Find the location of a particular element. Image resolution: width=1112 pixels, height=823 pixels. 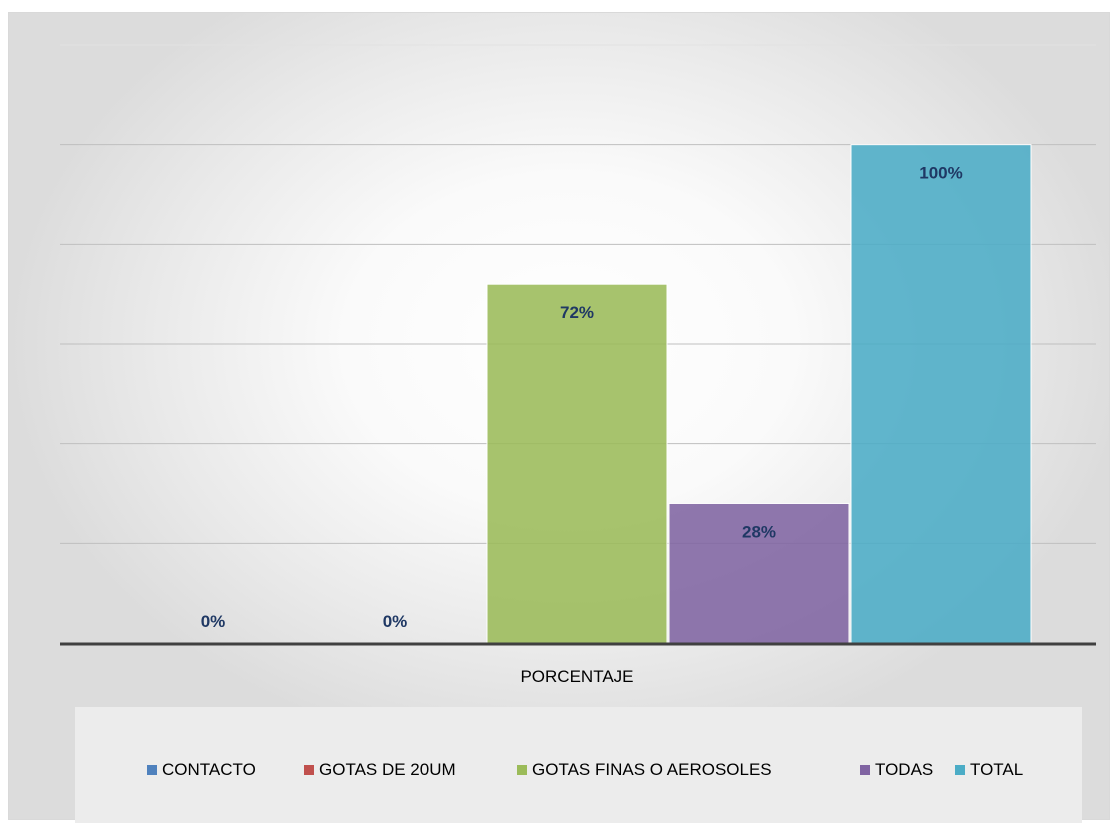

legend-entry-todas: TODAS is located at coordinates (896, 770).